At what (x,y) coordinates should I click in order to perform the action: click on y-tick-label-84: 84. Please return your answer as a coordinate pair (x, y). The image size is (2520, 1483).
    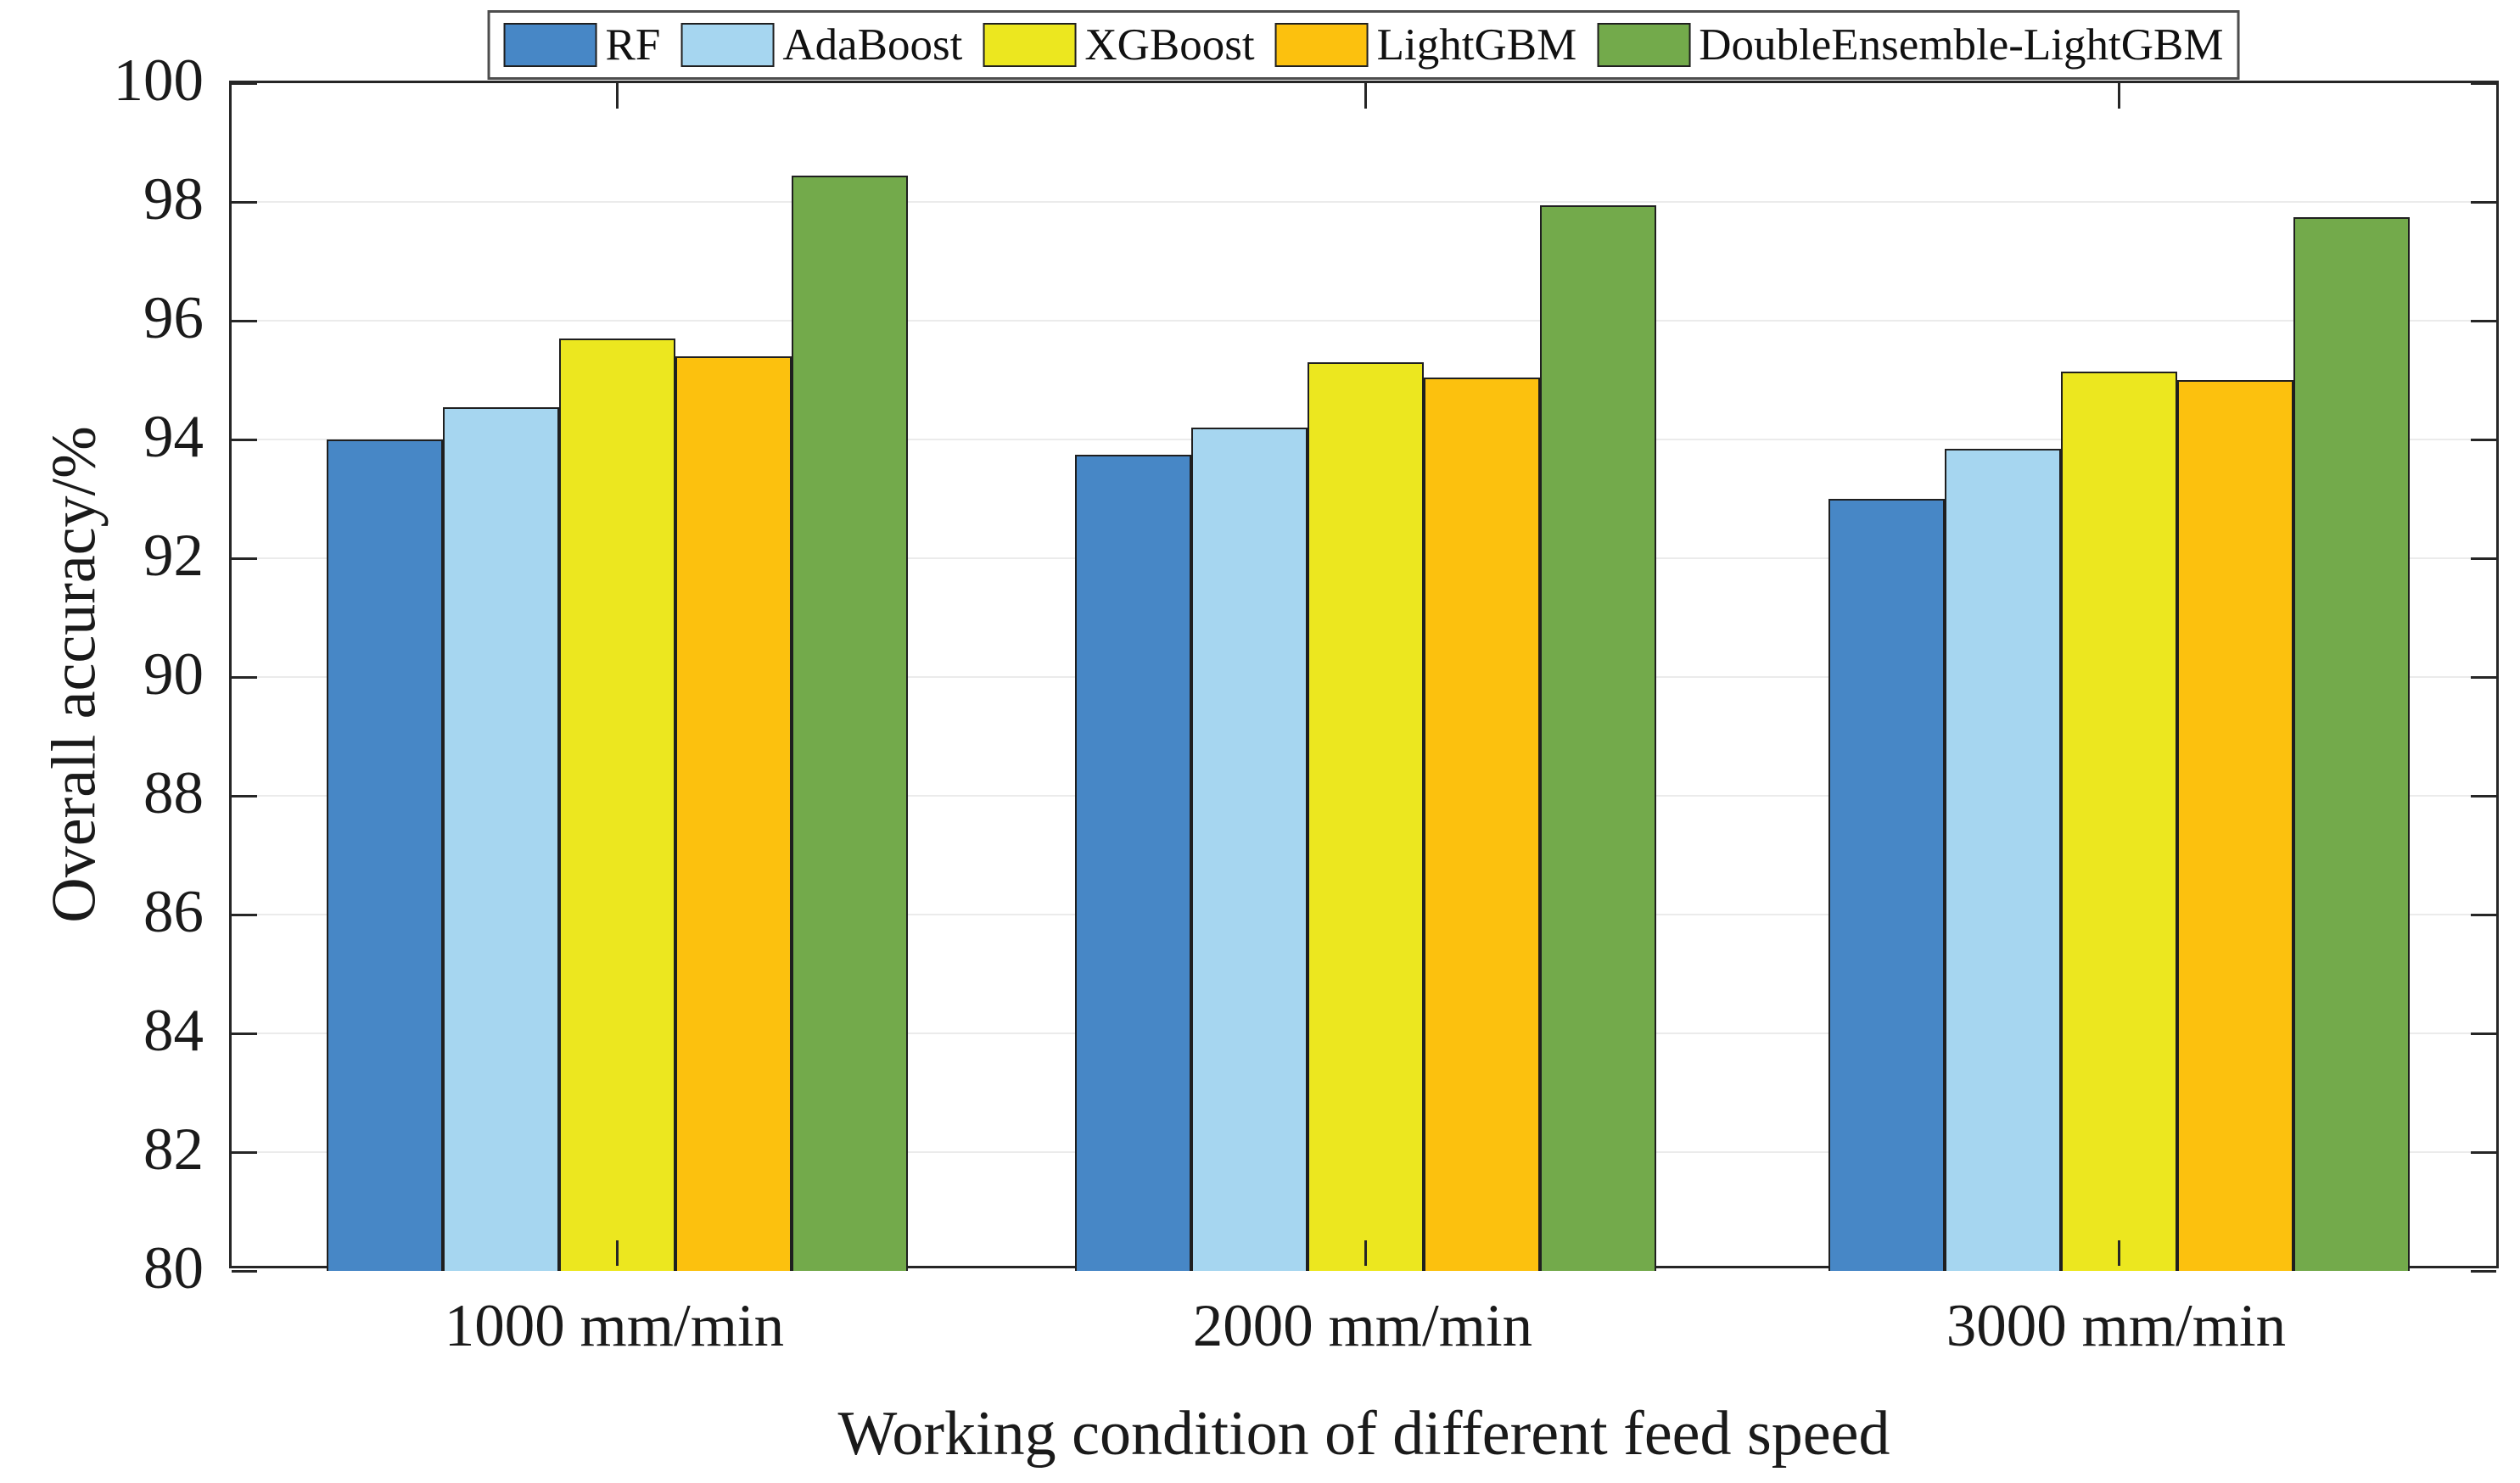
    Looking at the image, I should click on (173, 1031).